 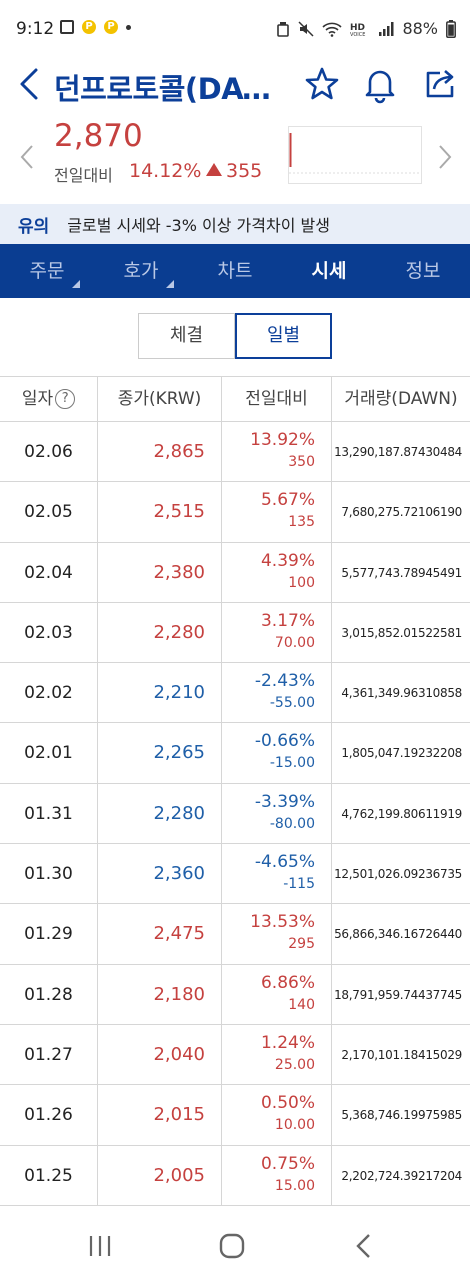 What do you see at coordinates (277, 934) in the screenshot?
I see `row-change: 13.53% 295` at bounding box center [277, 934].